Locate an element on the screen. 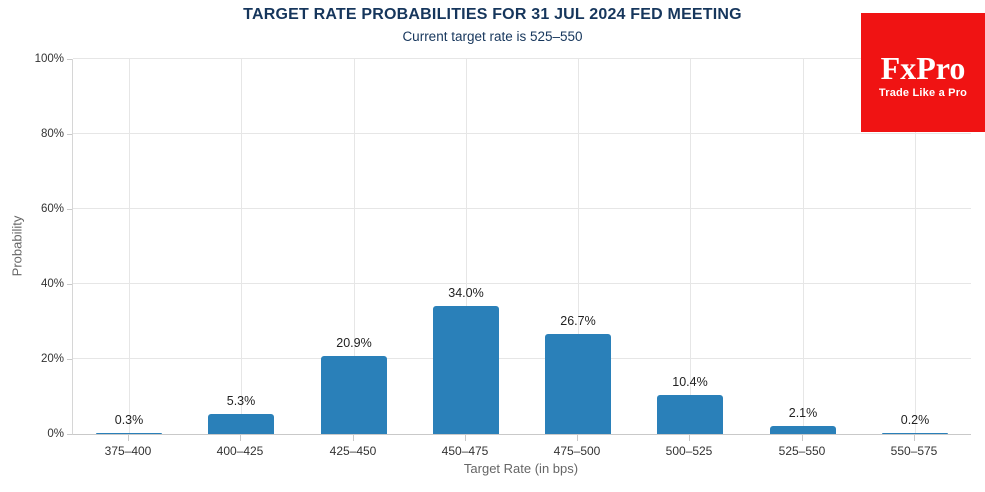 This screenshot has width=985, height=492. bar-value-label: 20.9% is located at coordinates (354, 343).